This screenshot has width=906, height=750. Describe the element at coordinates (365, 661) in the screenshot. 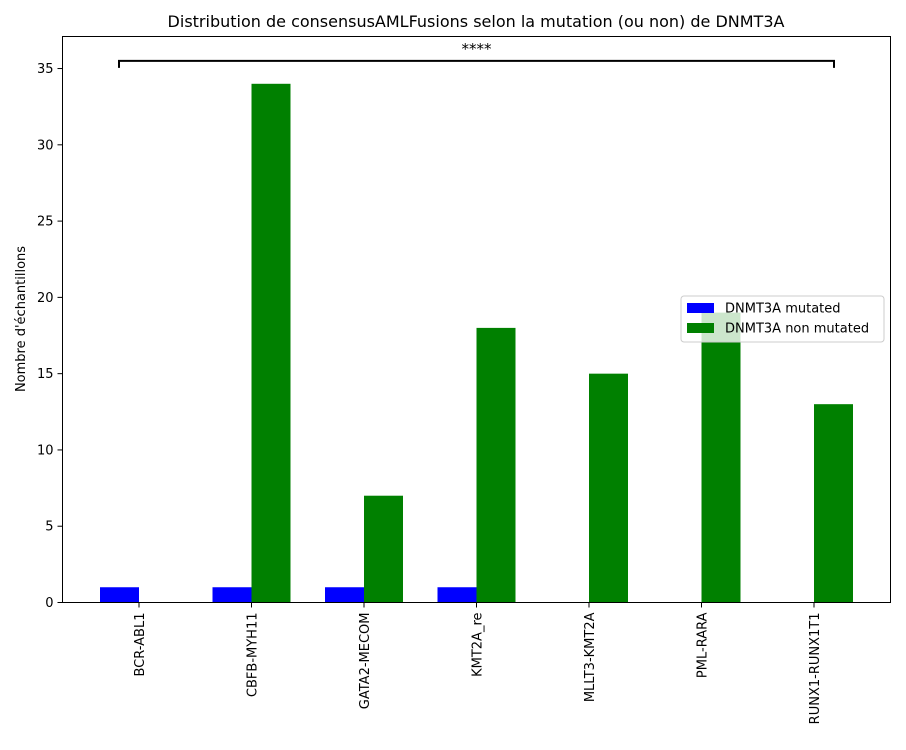

I see `x-tick-label-gata2-mecom: GATA2-MECOM` at that location.